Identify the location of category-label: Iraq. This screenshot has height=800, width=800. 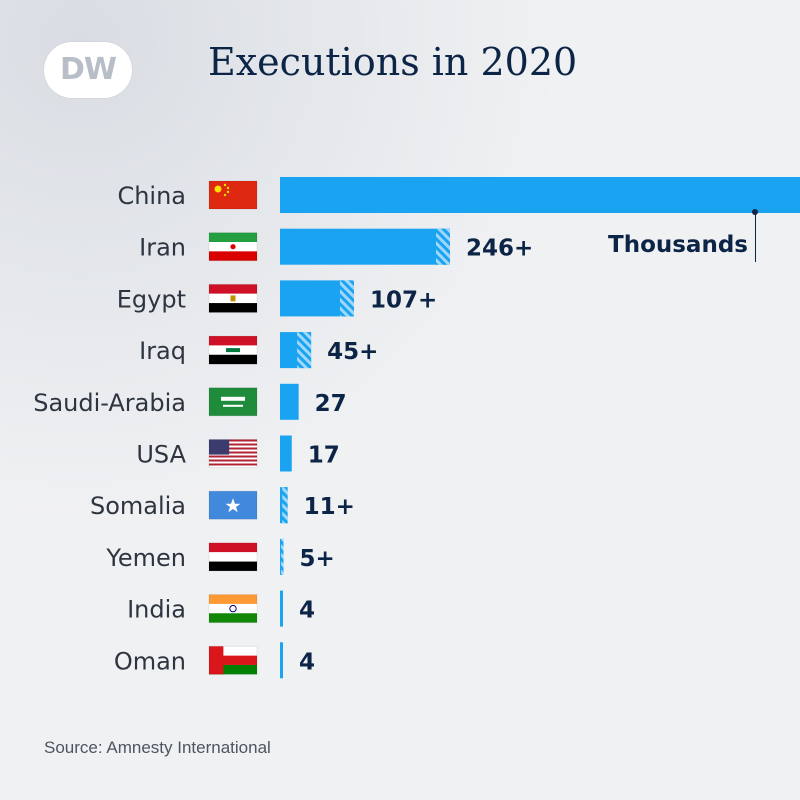
(162, 351).